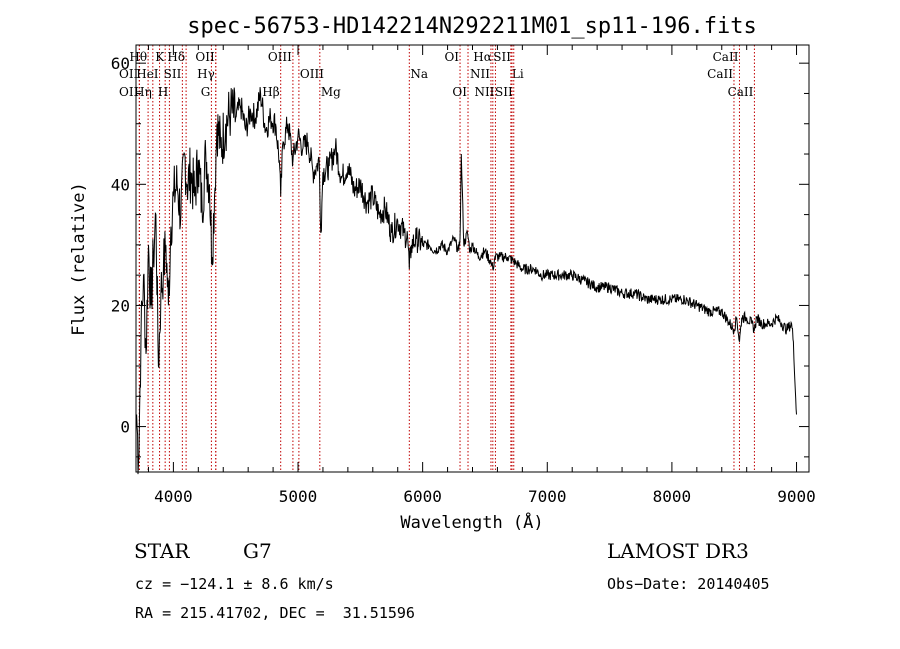  Describe the element at coordinates (162, 551) in the screenshot. I see `object-class: STAR` at that location.